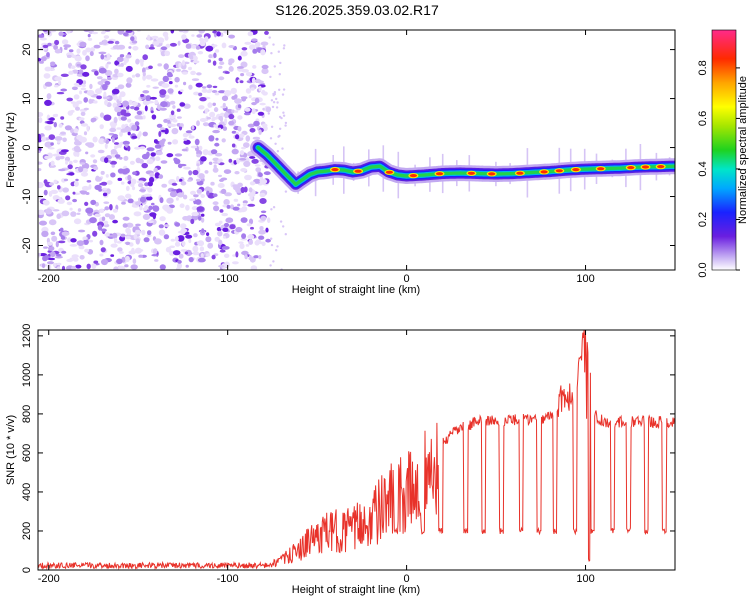 Image resolution: width=750 pixels, height=600 pixels. What do you see at coordinates (27, 453) in the screenshot?
I see `snr-y-tick-label: 600` at bounding box center [27, 453].